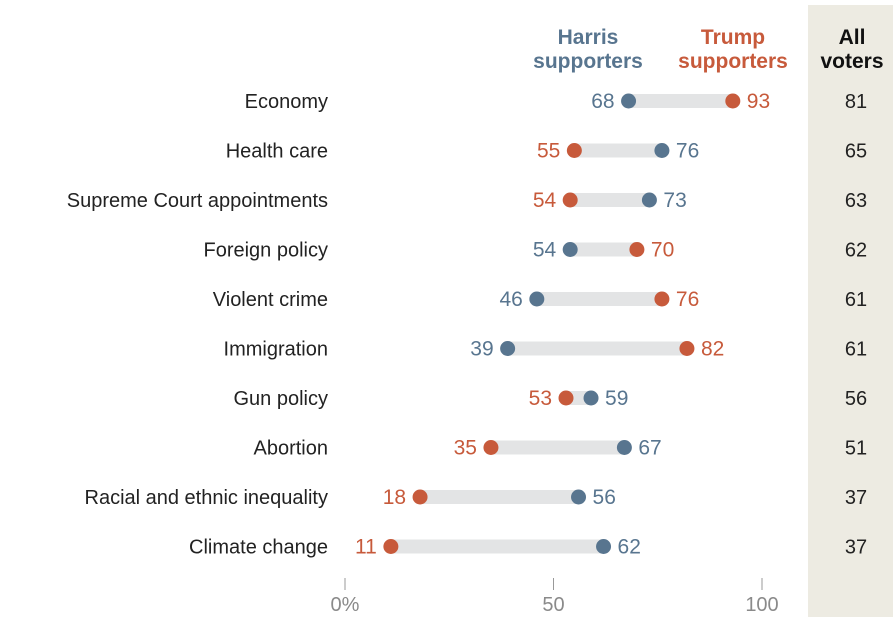  I want to click on category-label: Immigration, so click(276, 350).